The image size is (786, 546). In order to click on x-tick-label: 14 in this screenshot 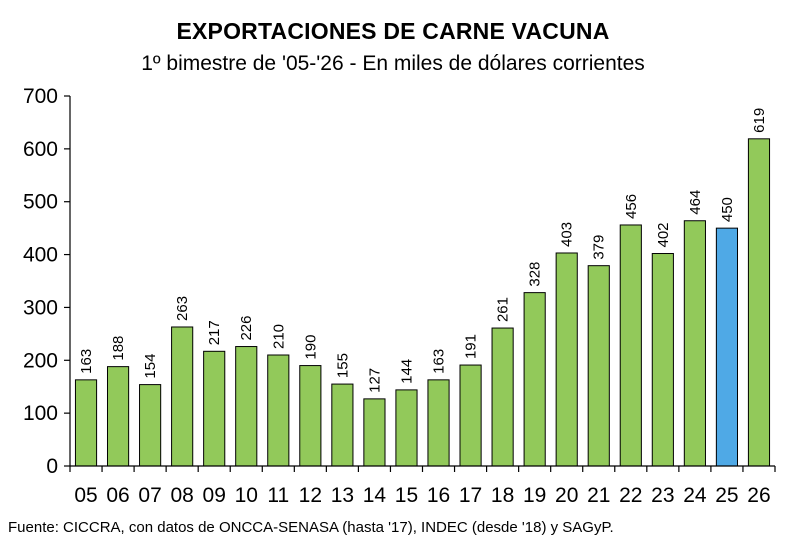, I will do `click(375, 495)`.